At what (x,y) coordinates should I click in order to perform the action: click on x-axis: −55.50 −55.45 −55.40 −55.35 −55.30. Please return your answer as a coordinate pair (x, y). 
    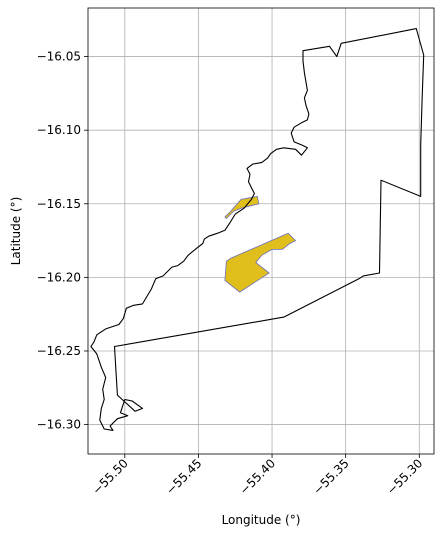
    Looking at the image, I should click on (257, 476).